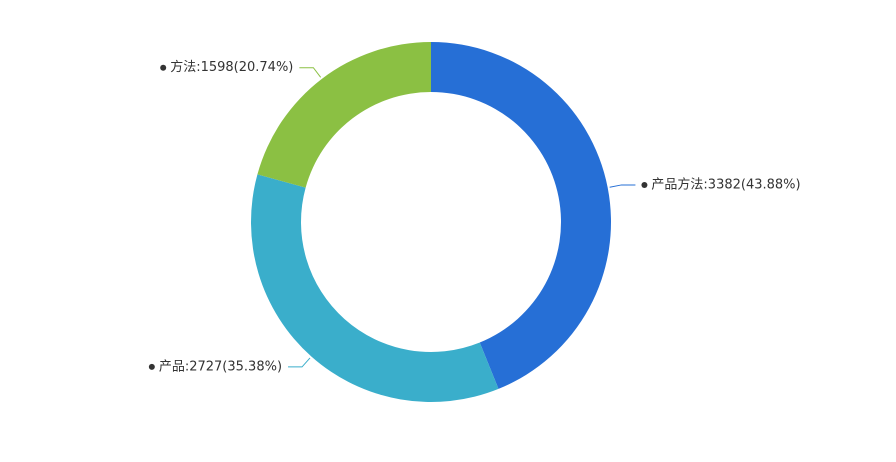 The height and width of the screenshot is (462, 896). I want to click on slice-label: 产品:2727(35.38%), so click(220, 366).